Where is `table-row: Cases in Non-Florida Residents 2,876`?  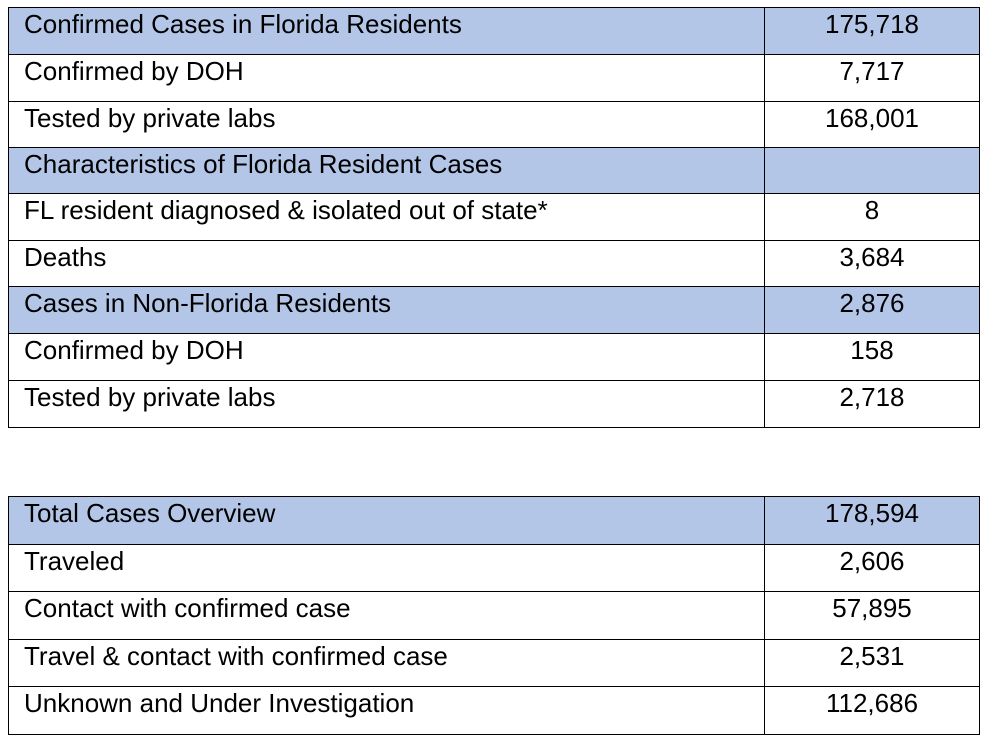
table-row: Cases in Non-Florida Residents 2,876 is located at coordinates (494, 310).